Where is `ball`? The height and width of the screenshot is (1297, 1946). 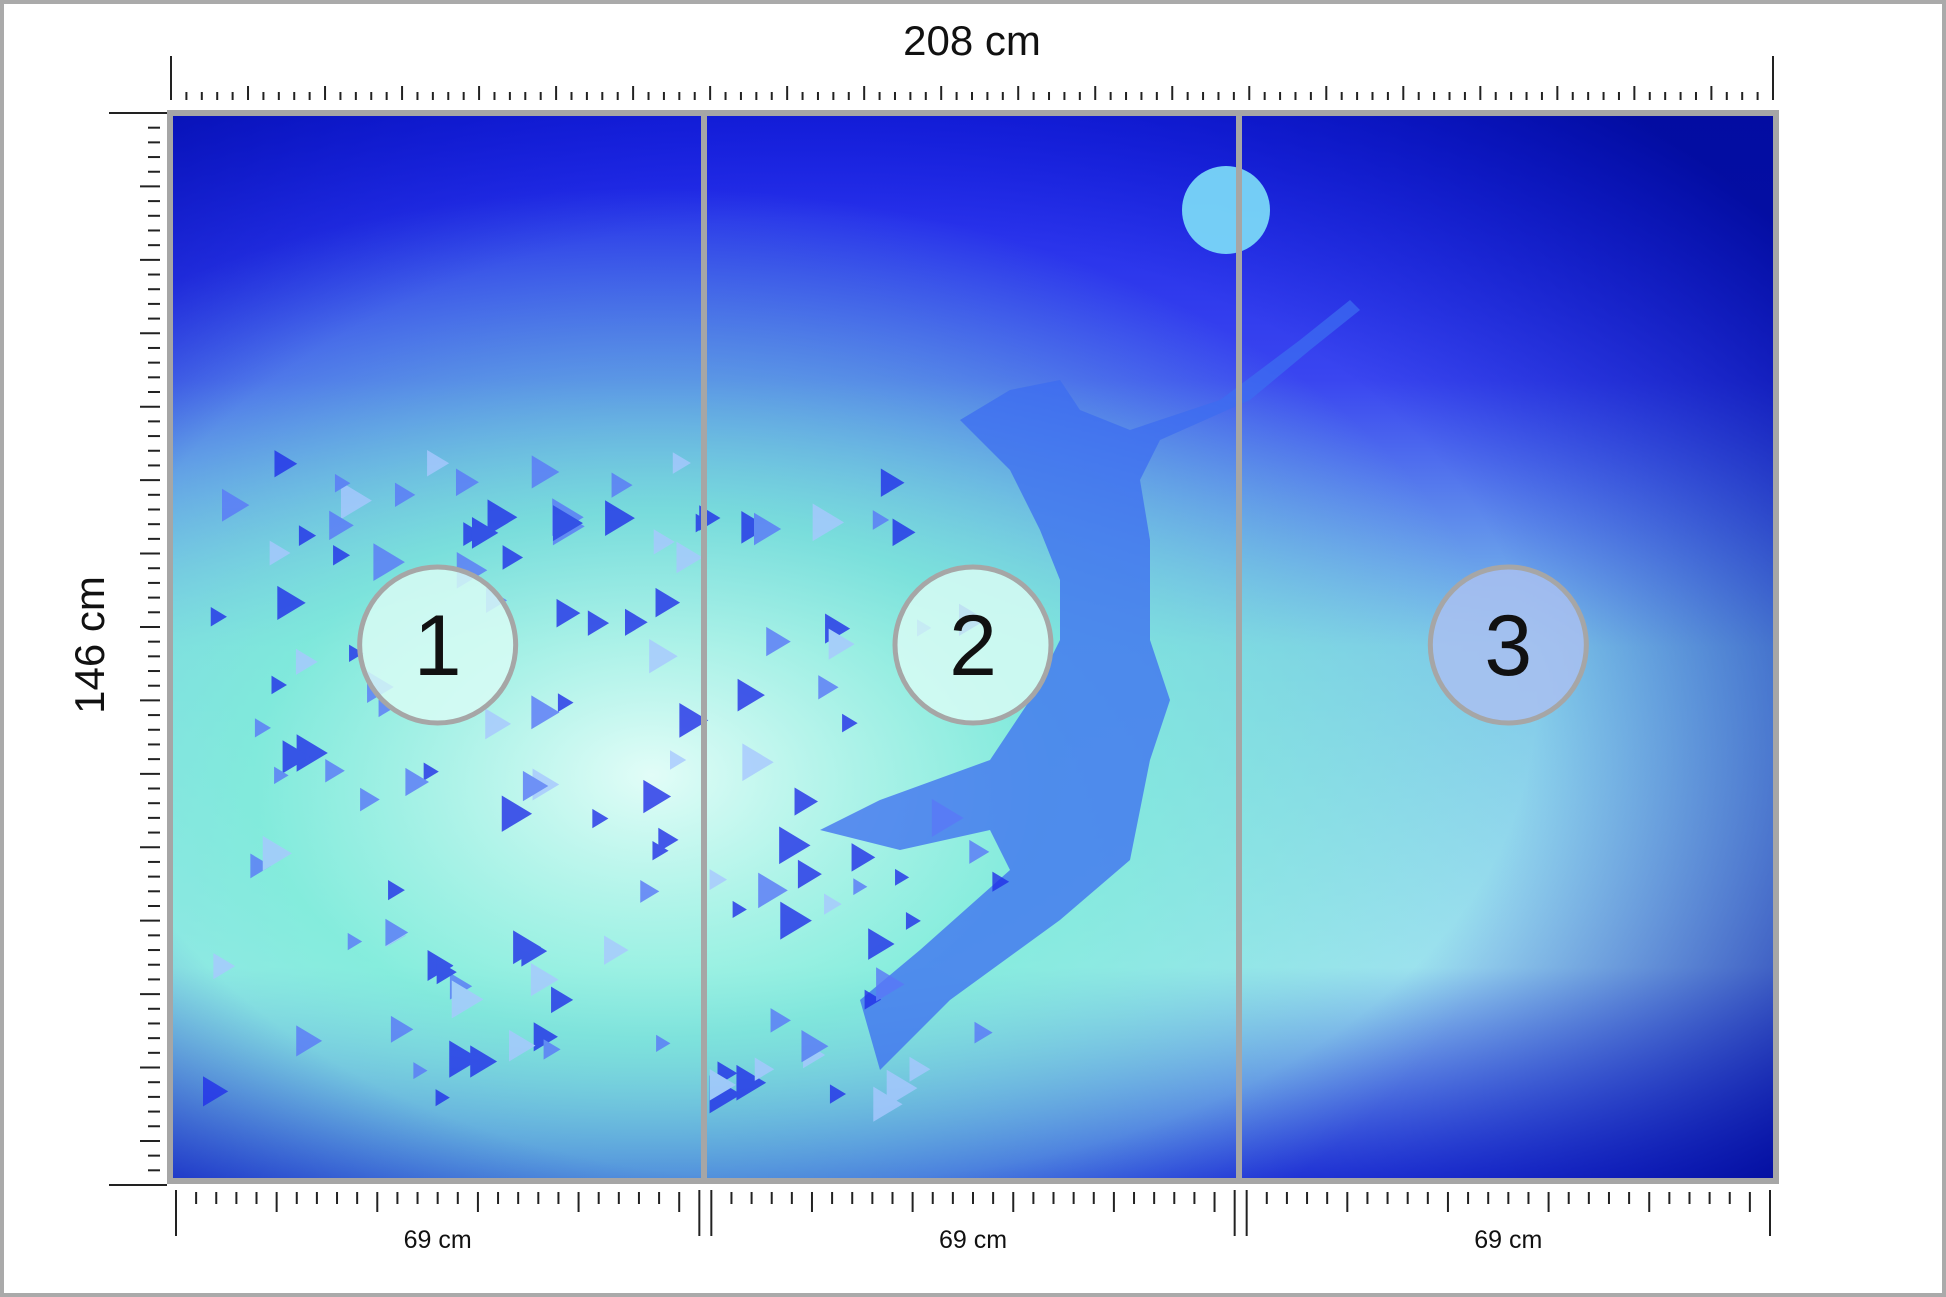
ball is located at coordinates (1226, 210).